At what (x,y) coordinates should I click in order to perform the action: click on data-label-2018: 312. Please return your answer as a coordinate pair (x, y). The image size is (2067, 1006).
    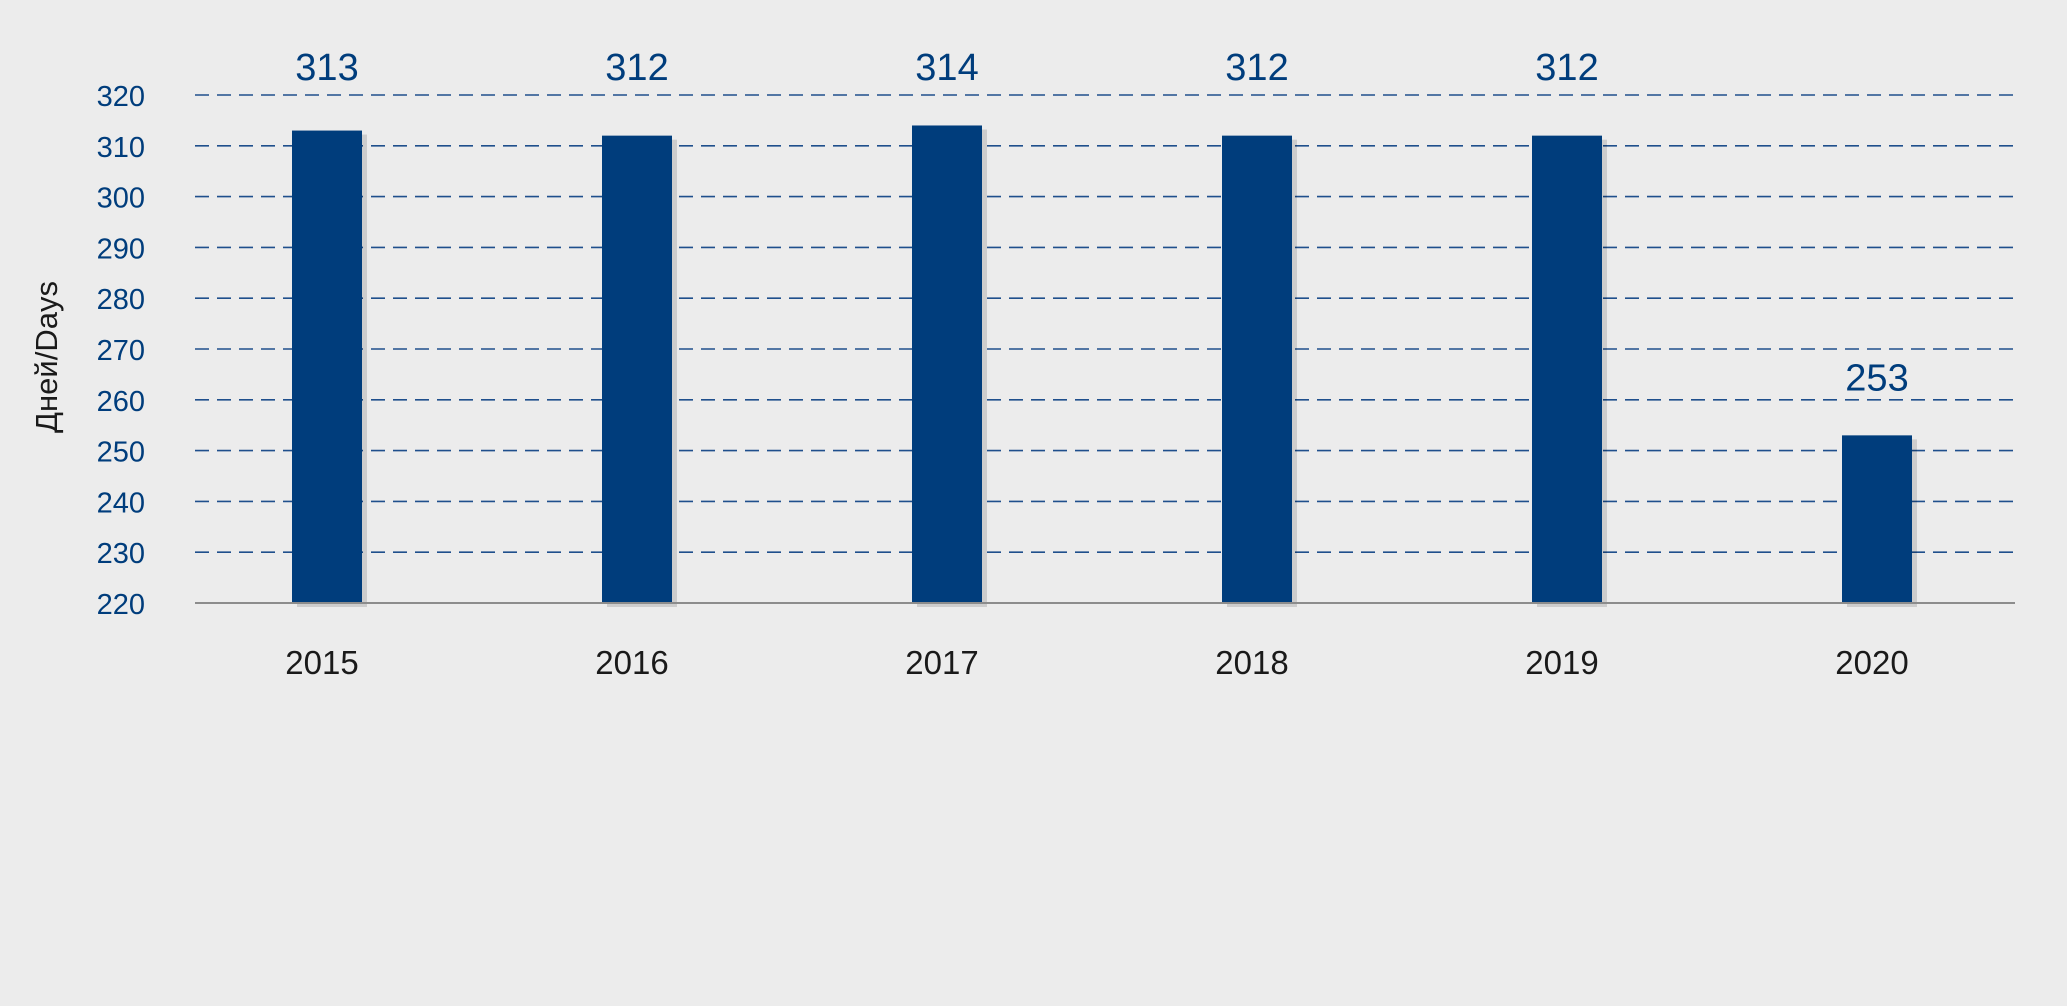
    Looking at the image, I should click on (1256, 68).